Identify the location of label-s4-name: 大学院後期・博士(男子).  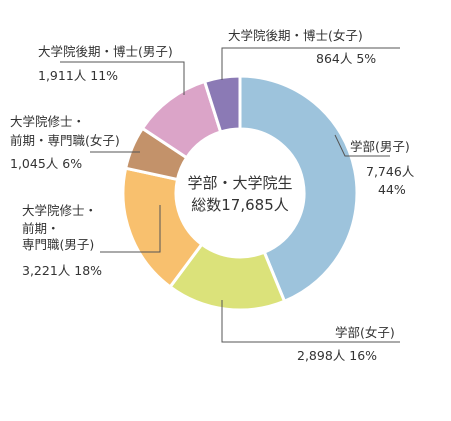
(105, 51).